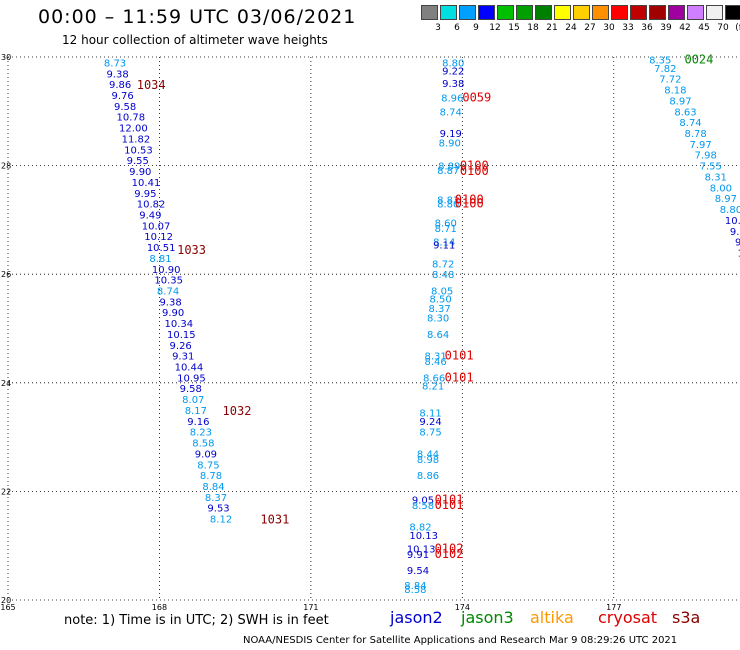 This screenshot has width=740, height=650. I want to click on swh-value-label: 9.38, so click(117, 74).